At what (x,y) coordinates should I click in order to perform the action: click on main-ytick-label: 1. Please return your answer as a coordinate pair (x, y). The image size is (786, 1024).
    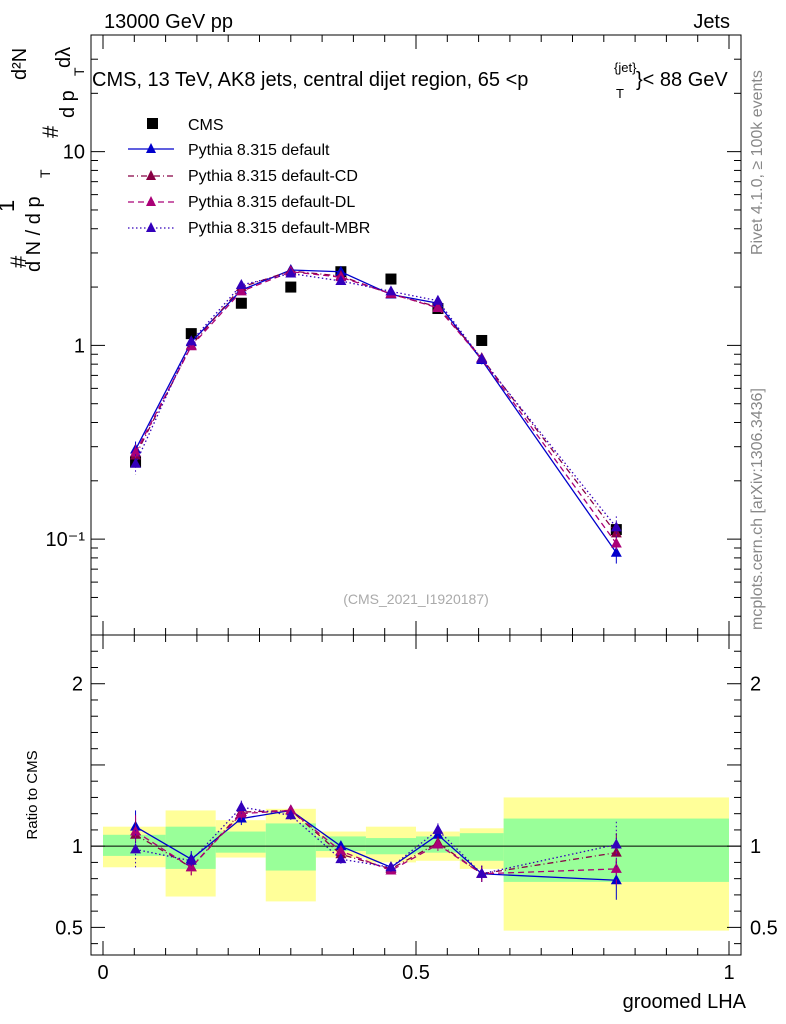
    Looking at the image, I should click on (79, 346).